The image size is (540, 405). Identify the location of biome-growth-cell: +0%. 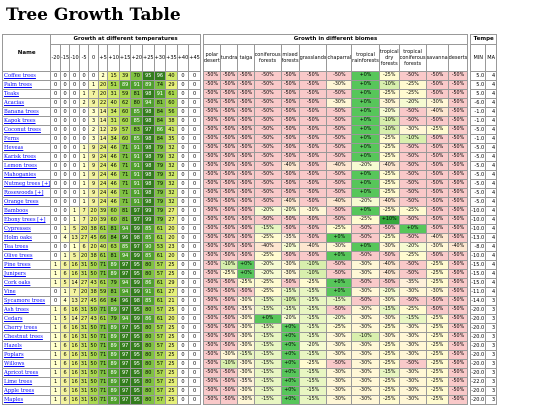
(365, 157).